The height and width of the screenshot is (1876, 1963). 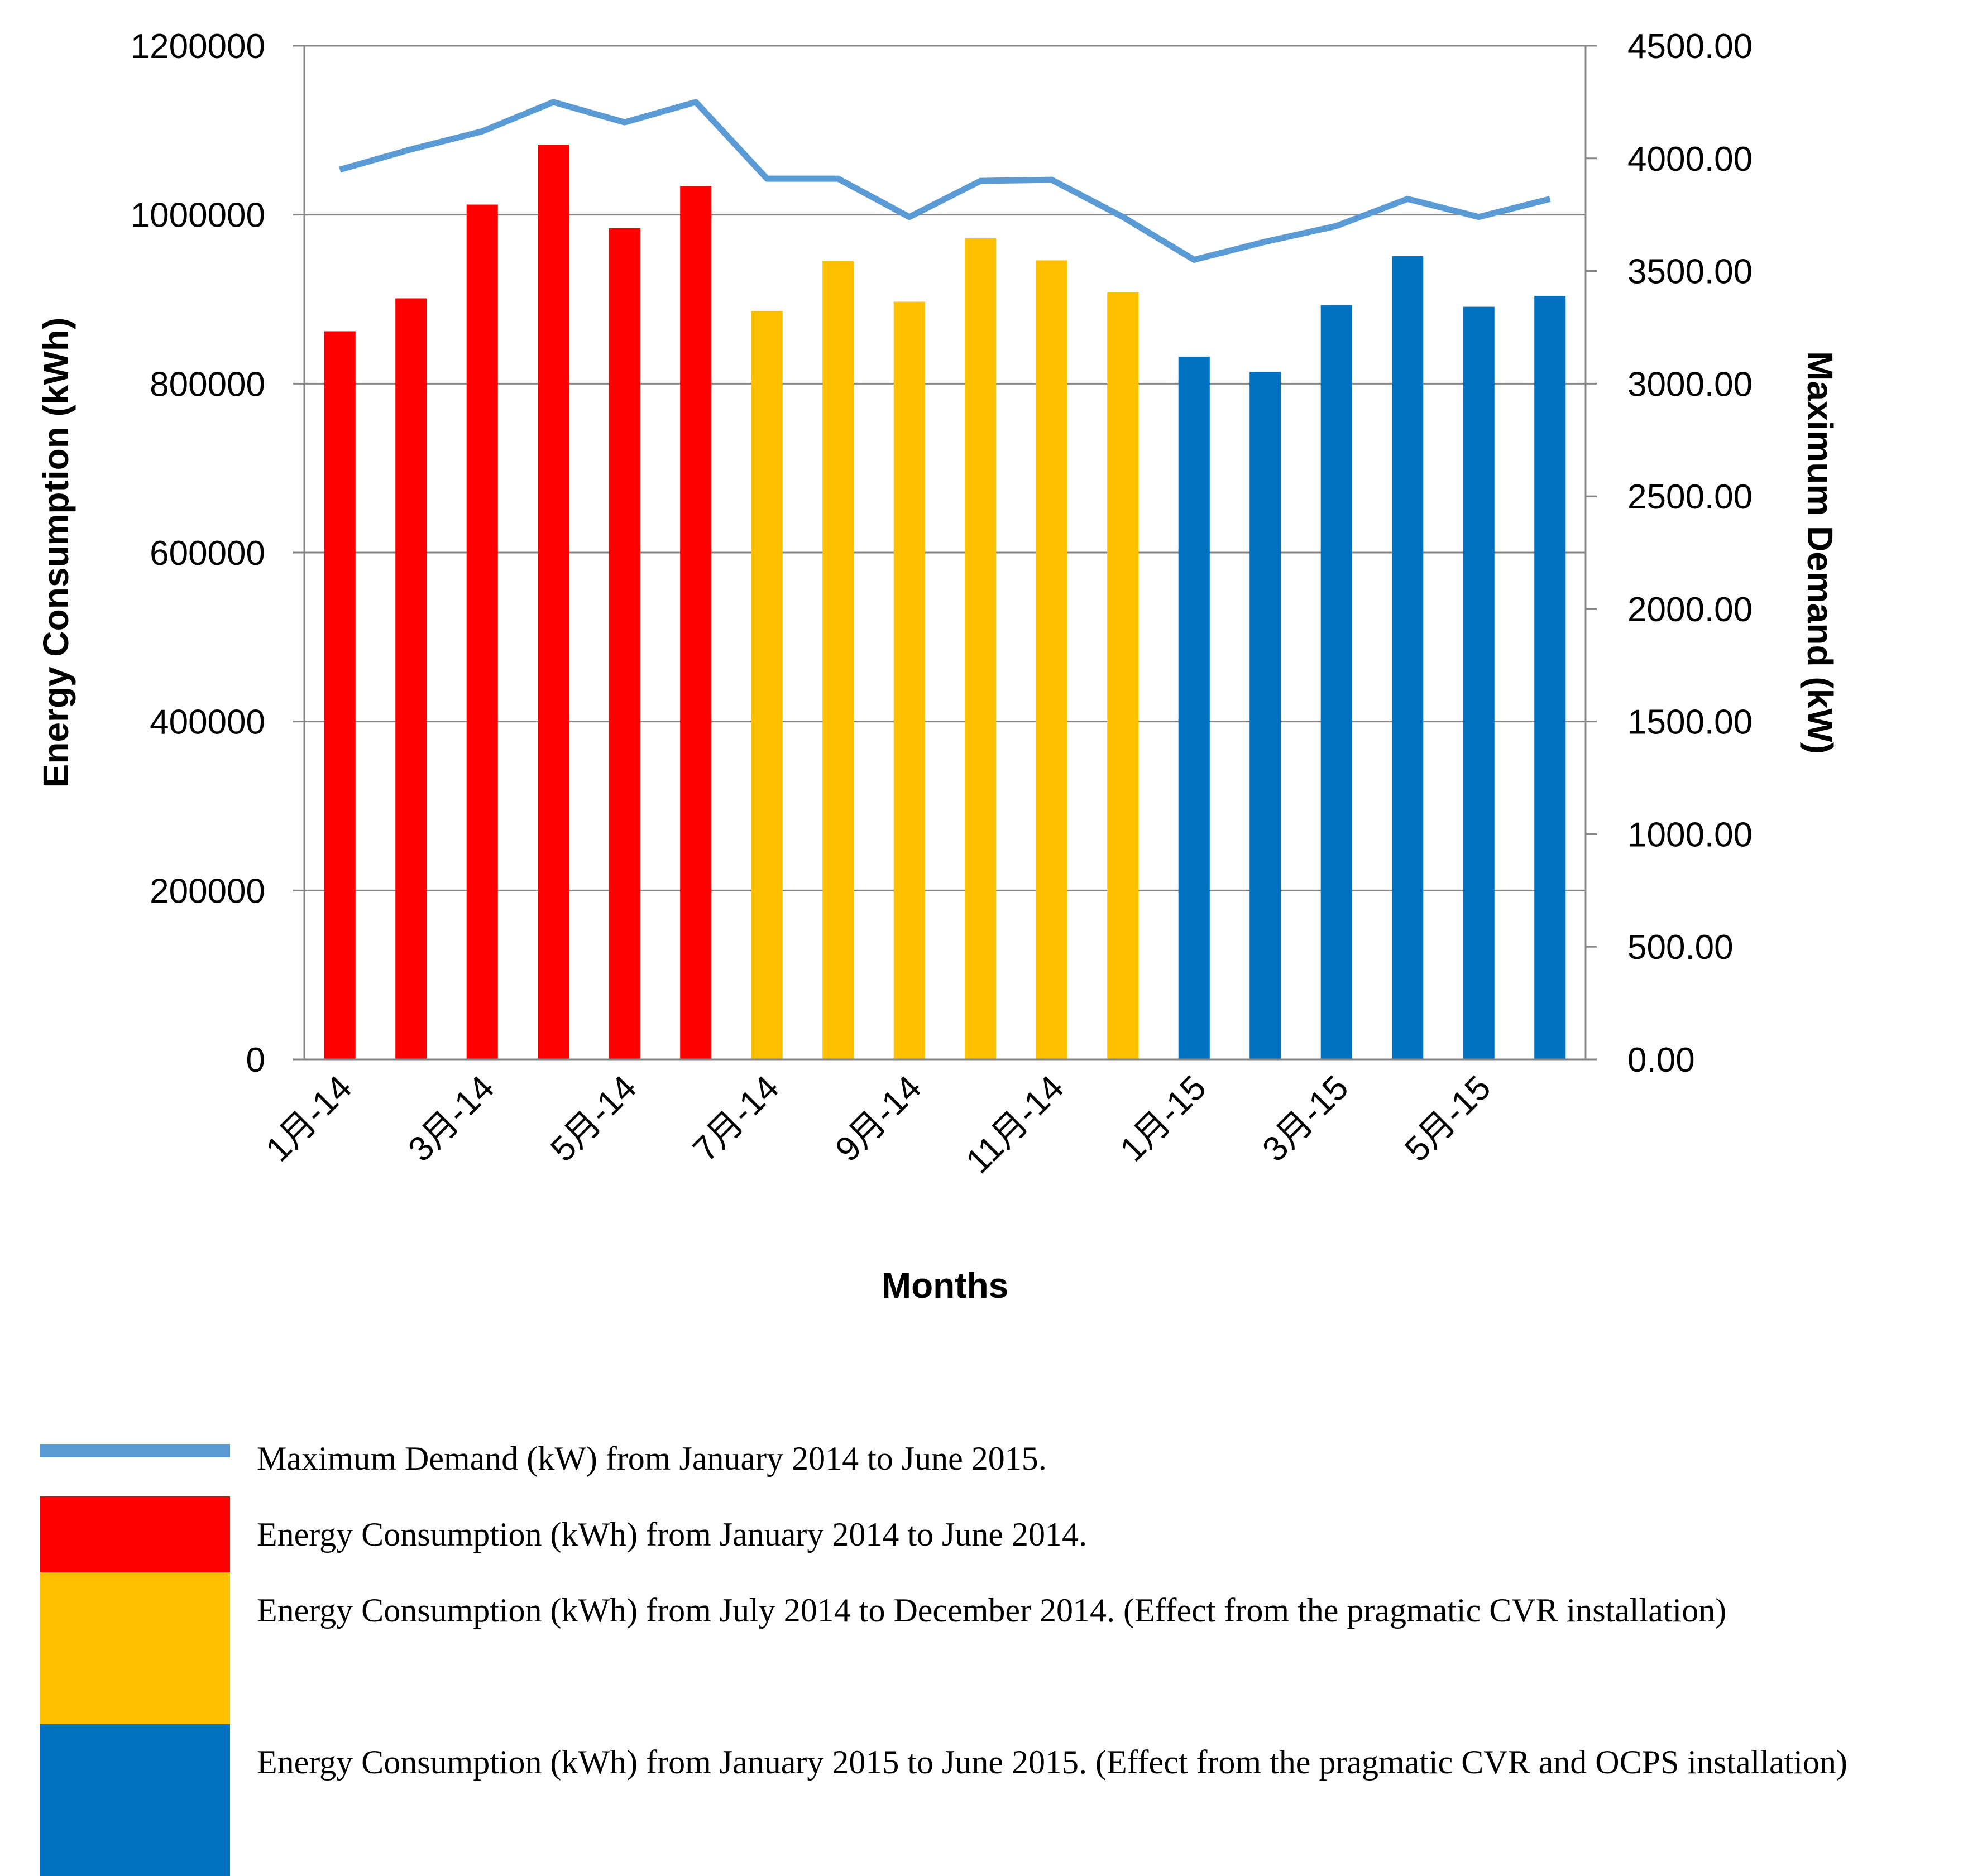 I want to click on y2-tick-label: 3500.00, so click(x=1690, y=272).